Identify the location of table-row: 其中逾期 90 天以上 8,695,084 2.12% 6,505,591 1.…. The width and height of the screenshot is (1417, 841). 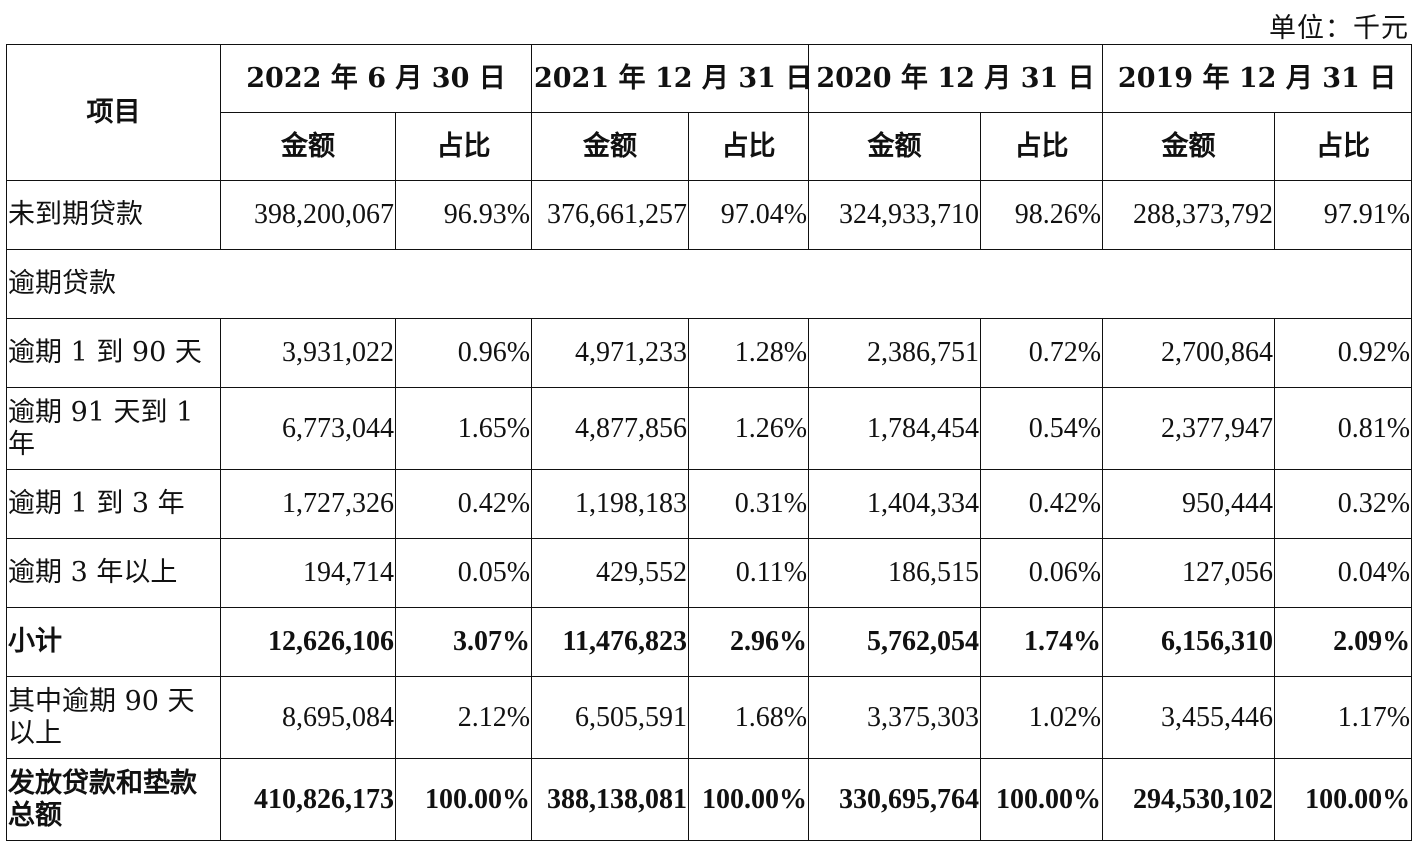
(709, 717).